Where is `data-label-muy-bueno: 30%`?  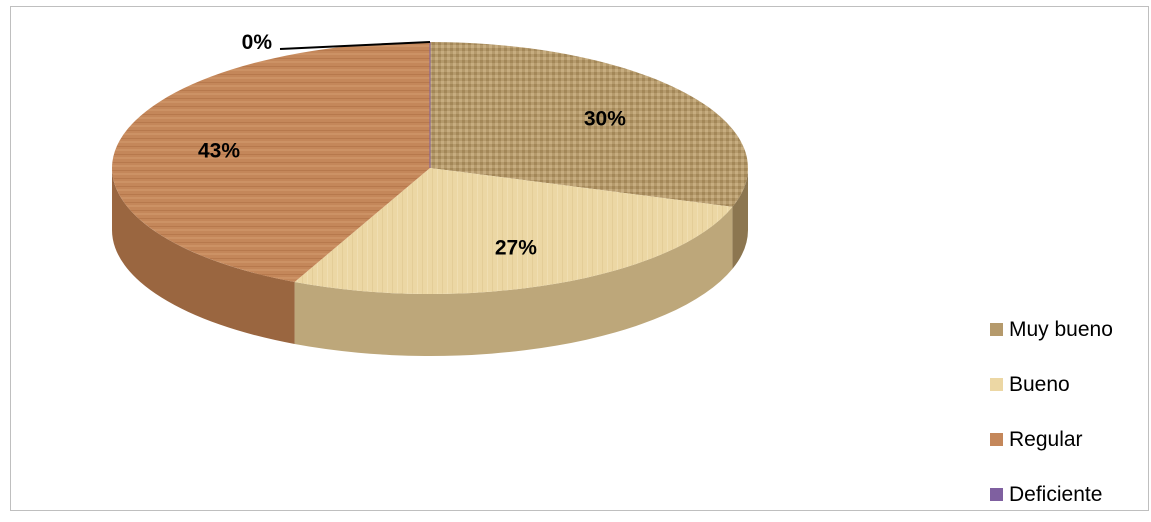
data-label-muy-bueno: 30% is located at coordinates (605, 119).